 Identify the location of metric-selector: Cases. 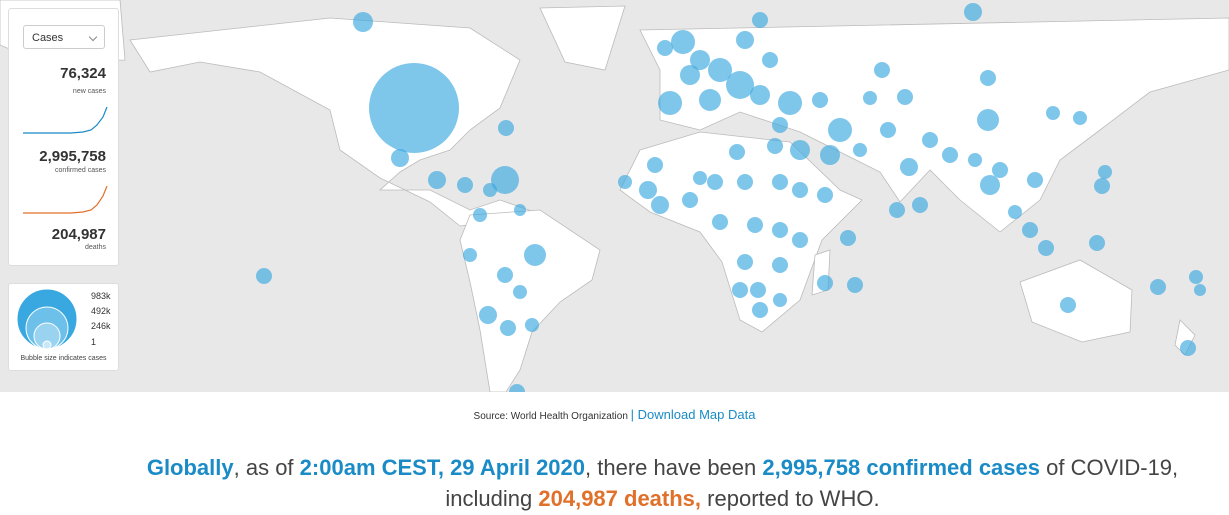
(64, 37).